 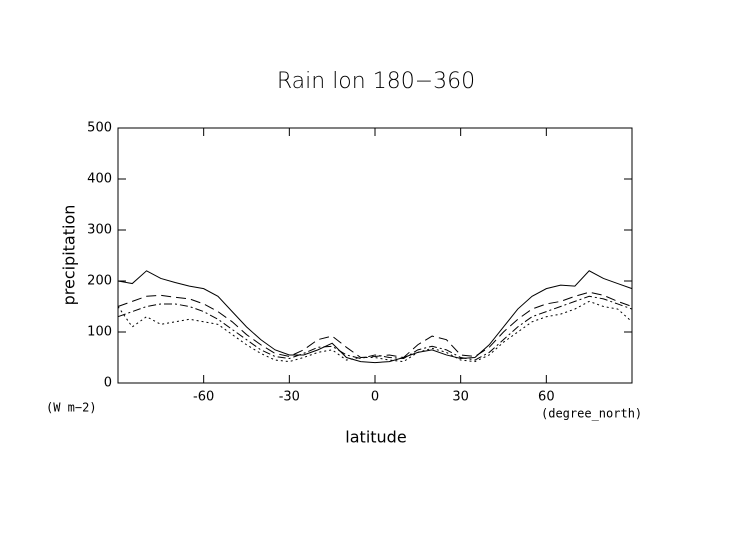 I want to click on y-tick-label: 400, so click(x=99, y=179).